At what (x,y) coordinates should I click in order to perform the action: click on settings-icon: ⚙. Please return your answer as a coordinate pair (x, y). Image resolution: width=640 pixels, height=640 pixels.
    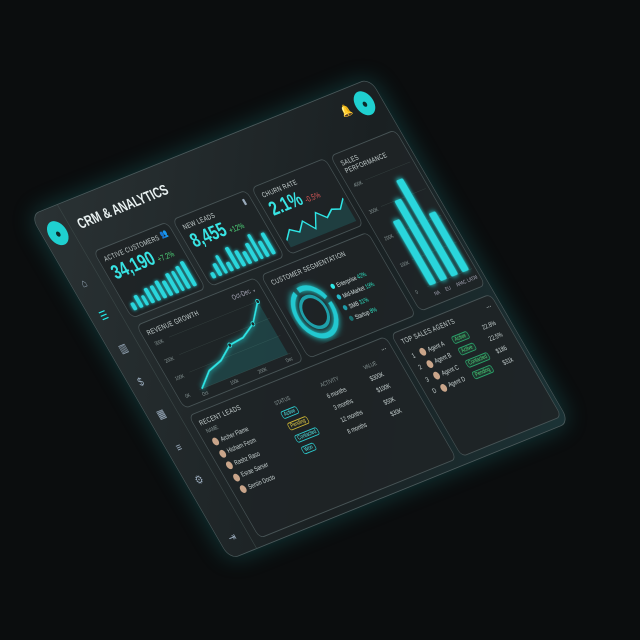
    Looking at the image, I should click on (199, 480).